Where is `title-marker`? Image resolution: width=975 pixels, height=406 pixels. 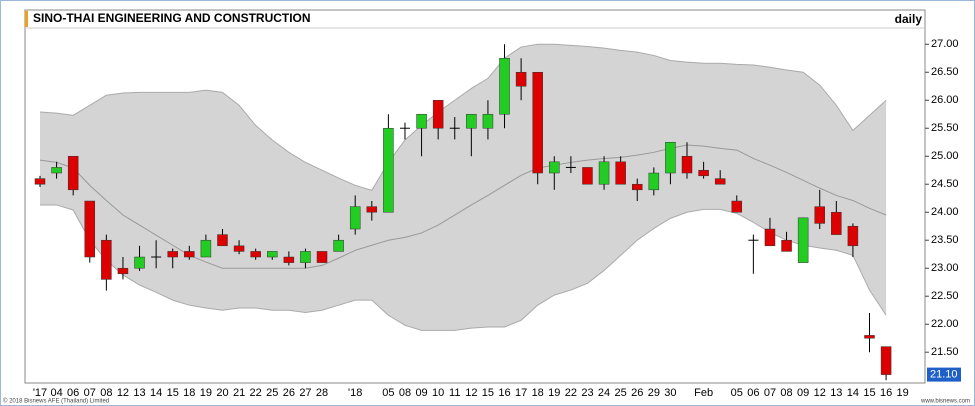
title-marker is located at coordinates (26, 19).